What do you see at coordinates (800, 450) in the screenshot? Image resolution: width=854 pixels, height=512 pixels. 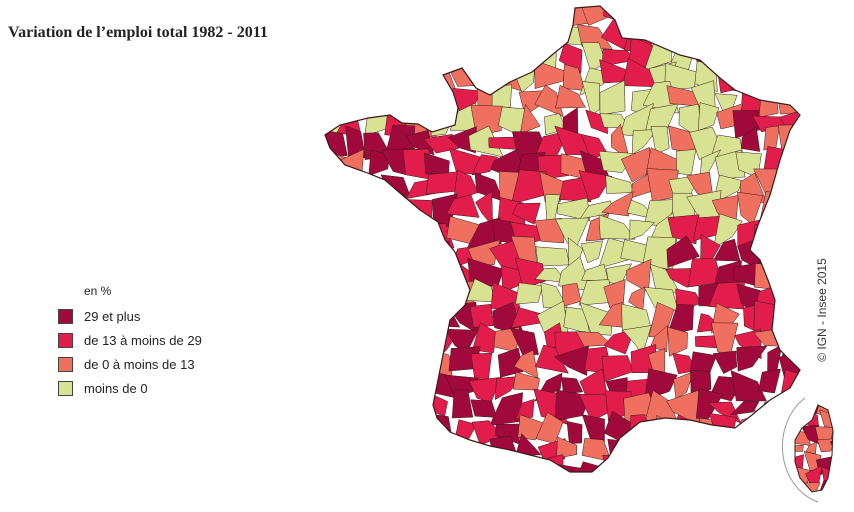 I see `corsica-inset-frame` at bounding box center [800, 450].